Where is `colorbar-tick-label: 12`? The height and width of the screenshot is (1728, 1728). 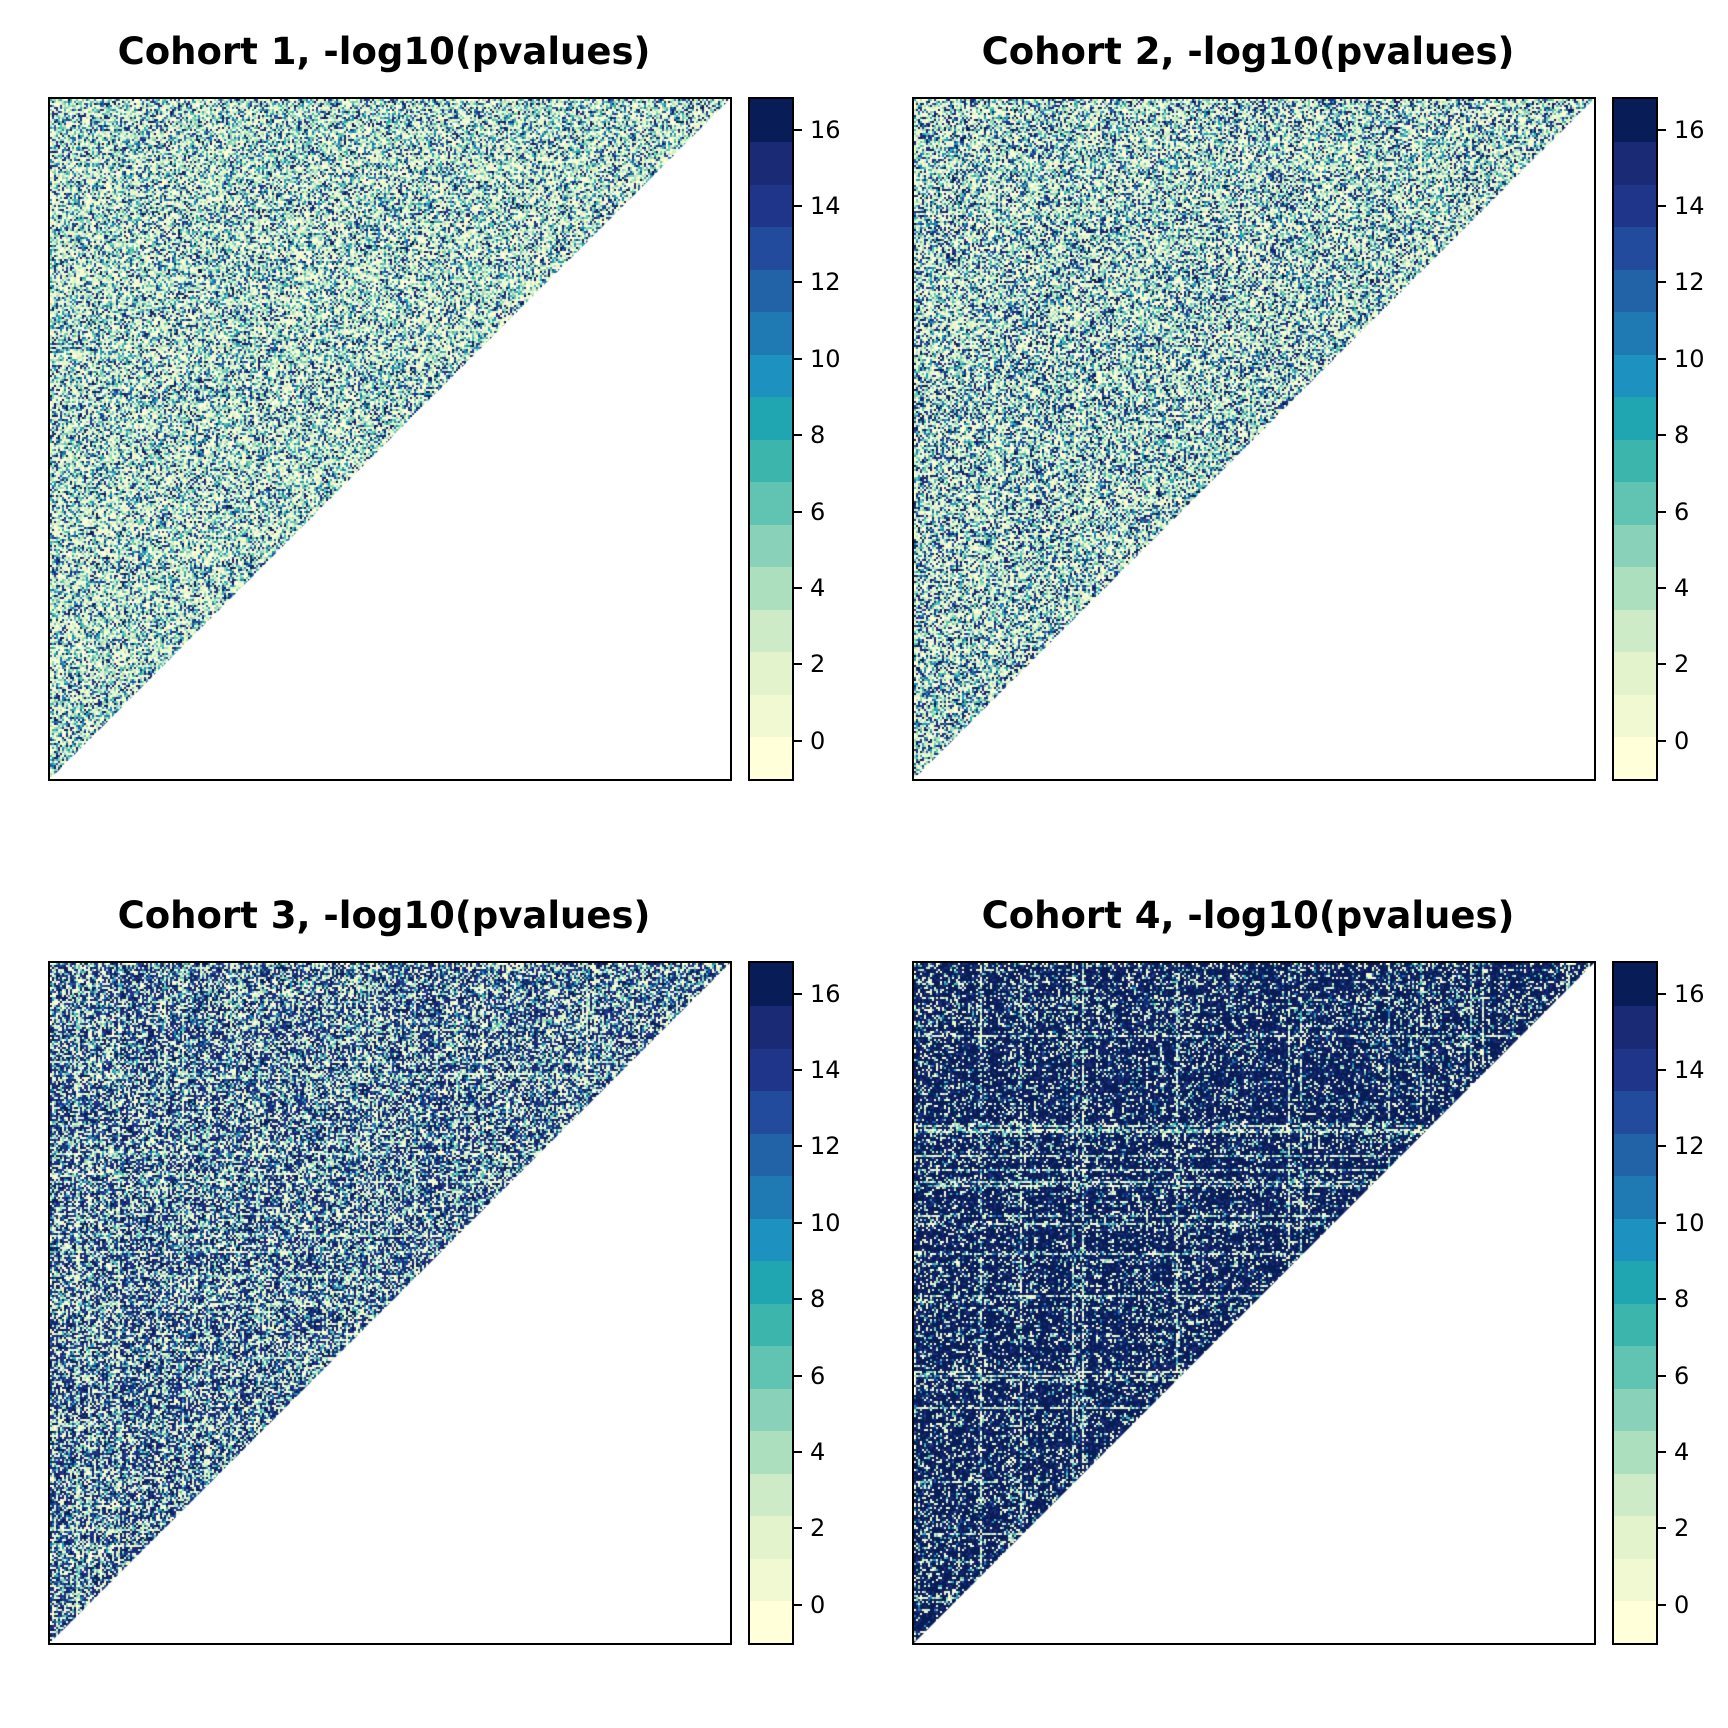
colorbar-tick-label: 12 is located at coordinates (1689, 282).